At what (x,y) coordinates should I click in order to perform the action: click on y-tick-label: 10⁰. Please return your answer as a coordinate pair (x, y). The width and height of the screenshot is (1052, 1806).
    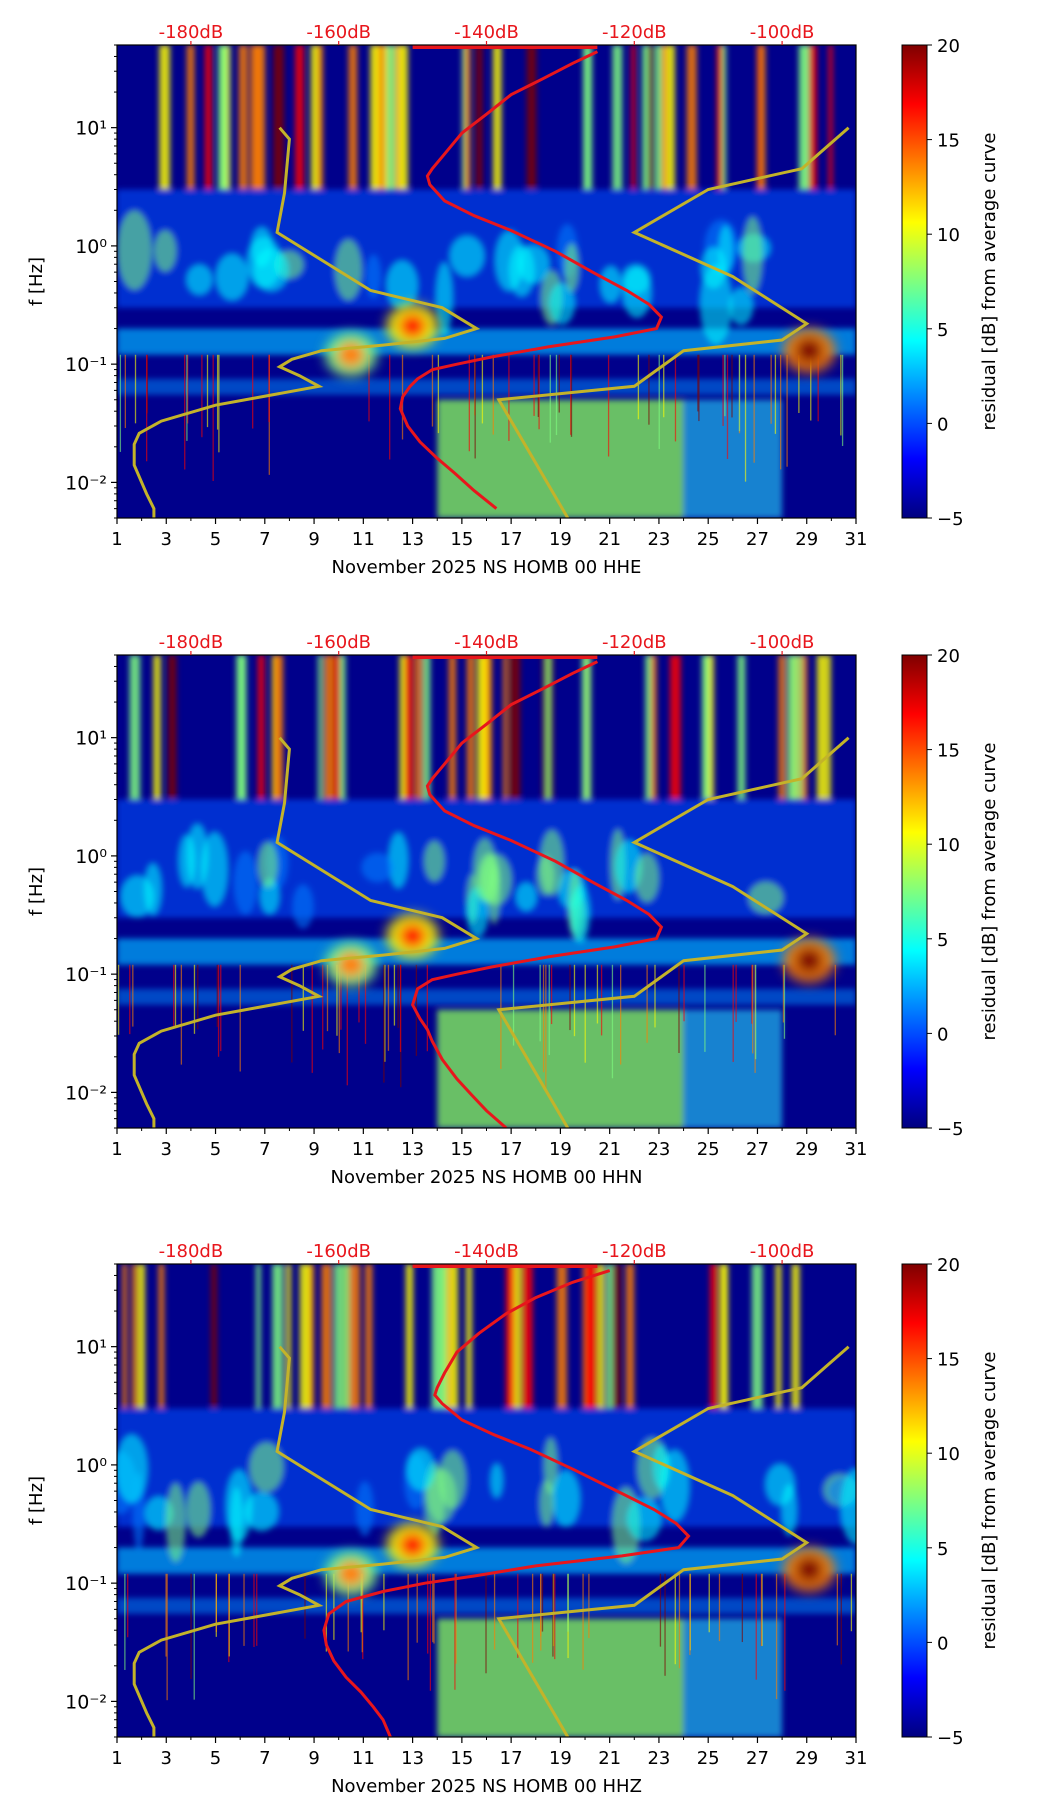
    Looking at the image, I should click on (91, 857).